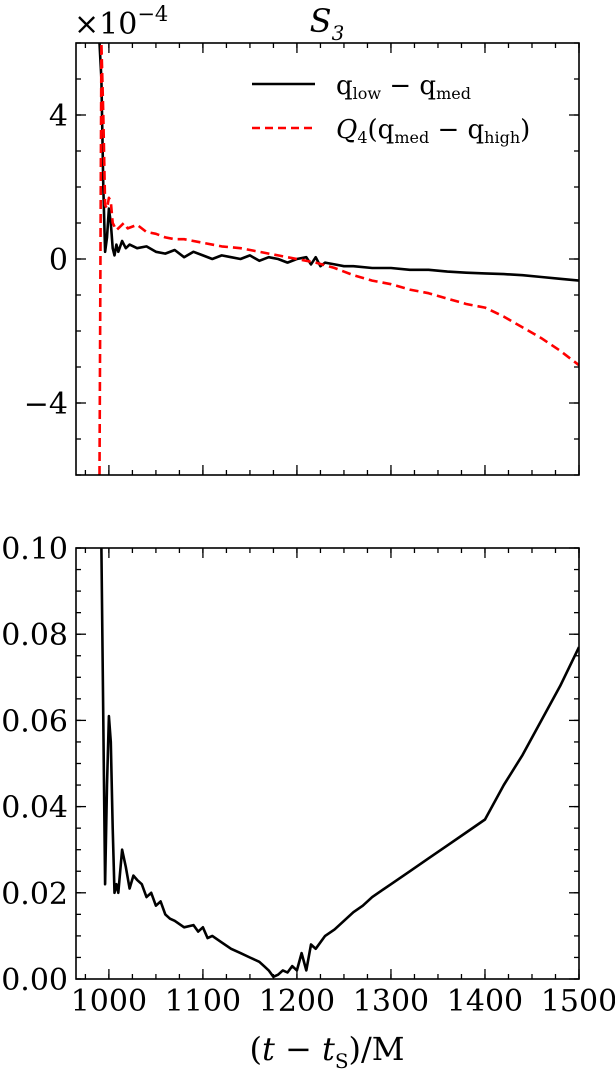 Image resolution: width=615 pixels, height=1080 pixels. What do you see at coordinates (34, 808) in the screenshot?
I see `bottom-y-tick-label: 0.04` at bounding box center [34, 808].